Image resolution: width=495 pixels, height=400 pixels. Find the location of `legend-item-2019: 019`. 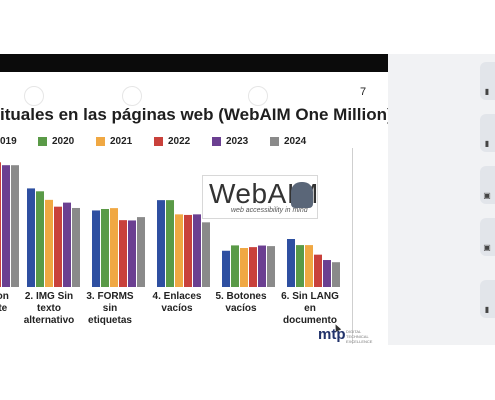

legend-item-2019: 019 is located at coordinates (8, 141).